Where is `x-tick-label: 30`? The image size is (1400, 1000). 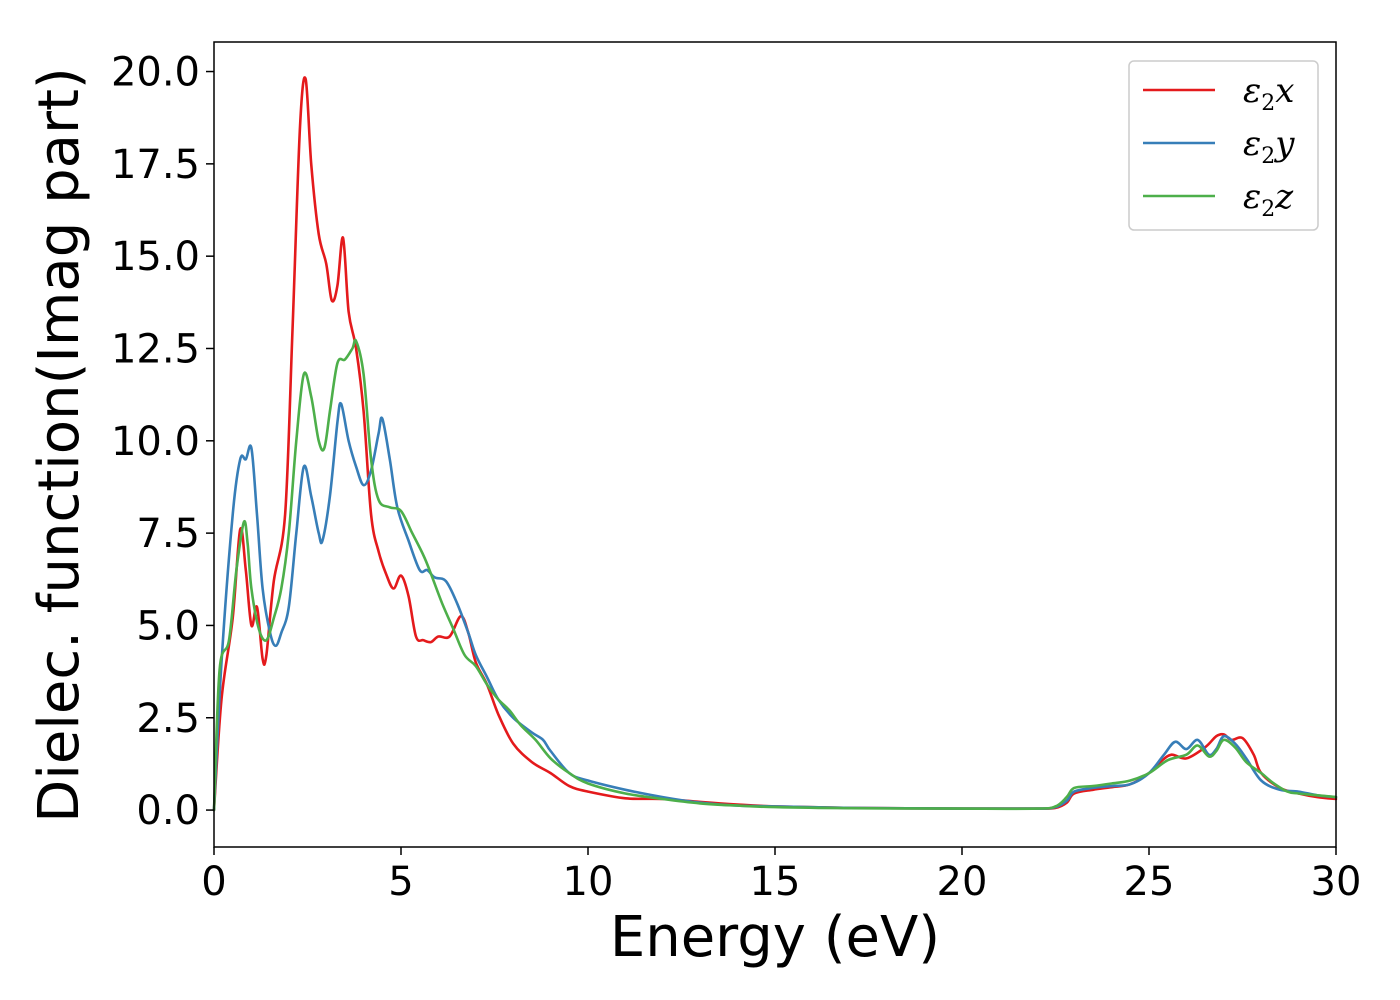 x-tick-label: 30 is located at coordinates (1336, 882).